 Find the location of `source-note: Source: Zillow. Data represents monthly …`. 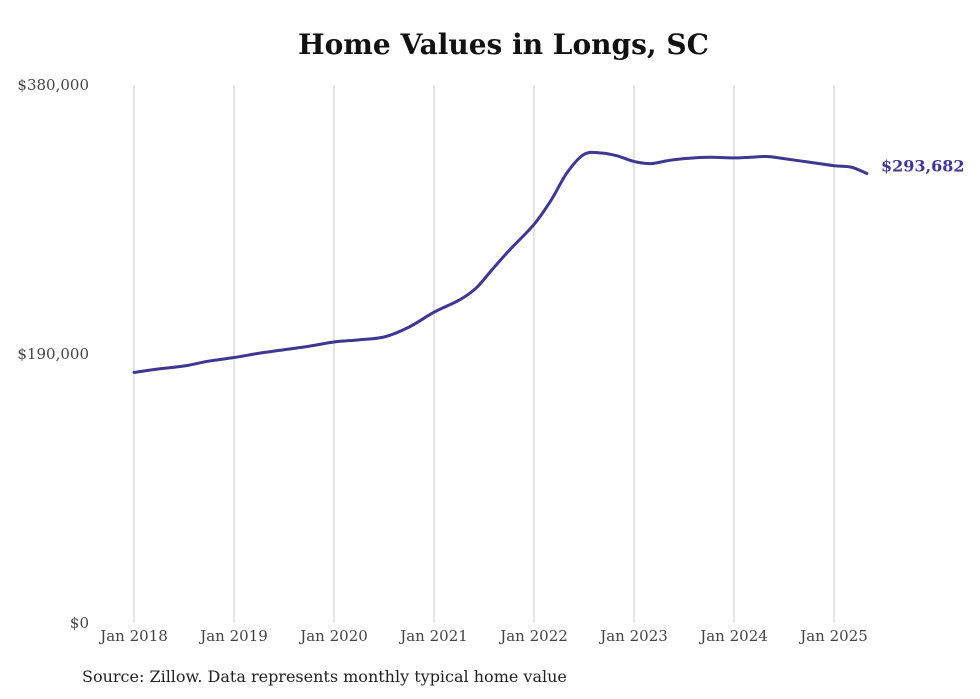

source-note: Source: Zillow. Data represents monthly … is located at coordinates (324, 676).